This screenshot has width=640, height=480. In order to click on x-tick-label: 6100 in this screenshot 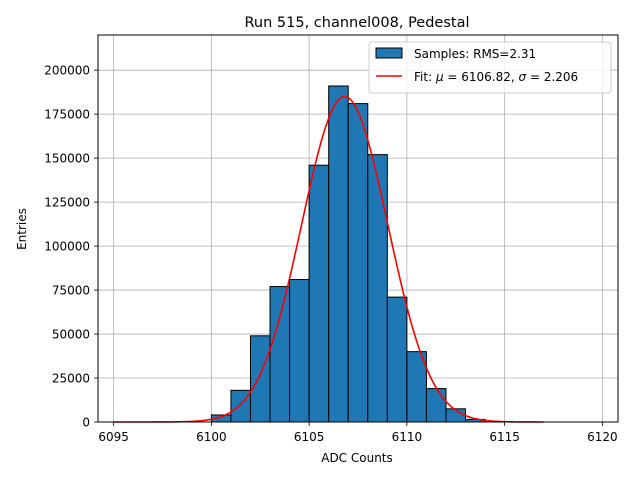, I will do `click(211, 437)`.